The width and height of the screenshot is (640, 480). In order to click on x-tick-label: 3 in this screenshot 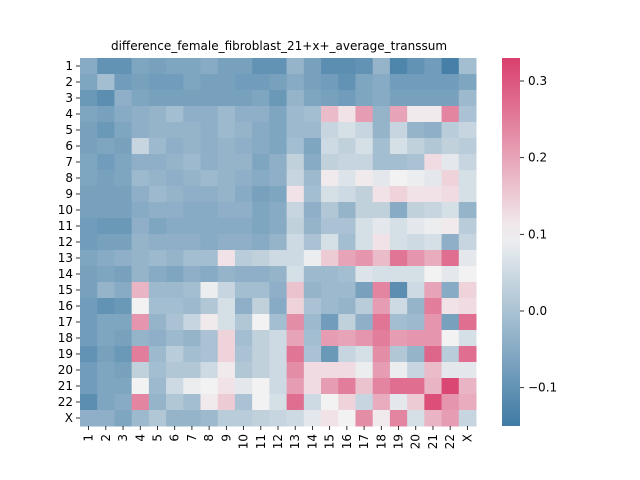, I will do `click(123, 438)`.